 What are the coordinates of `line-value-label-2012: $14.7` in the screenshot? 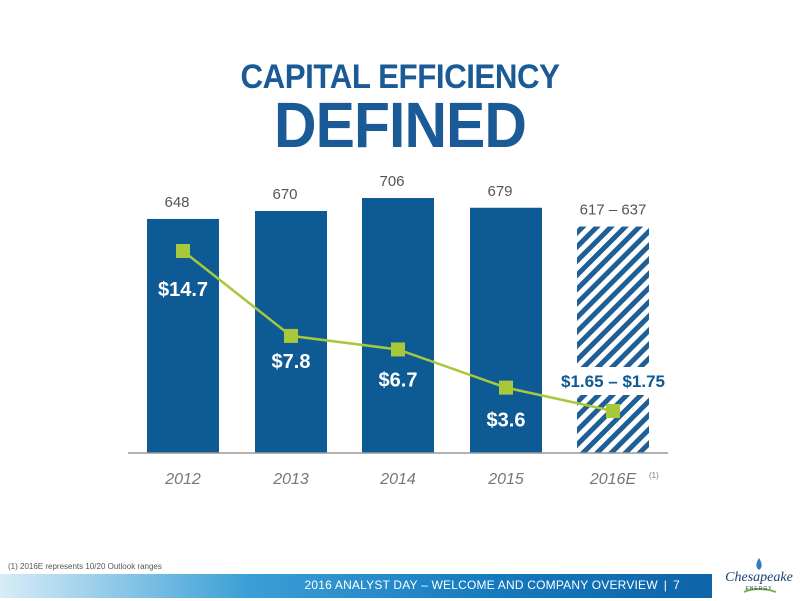 It's located at (183, 290).